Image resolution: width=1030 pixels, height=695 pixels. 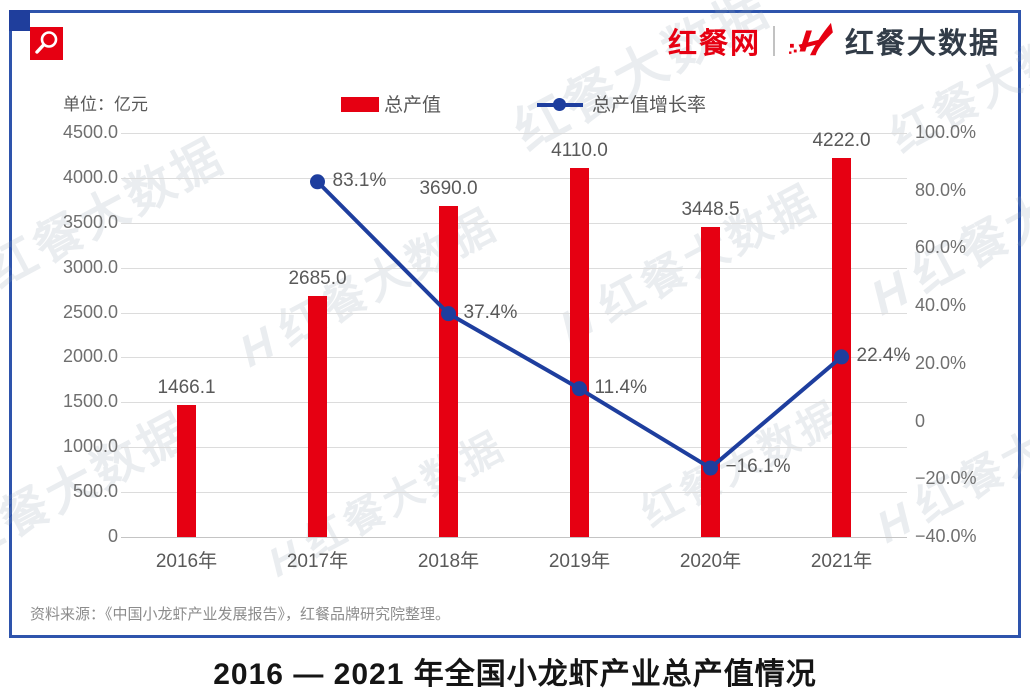 What do you see at coordinates (579, 561) in the screenshot?
I see `x-axis-category-label: 2019年` at bounding box center [579, 561].